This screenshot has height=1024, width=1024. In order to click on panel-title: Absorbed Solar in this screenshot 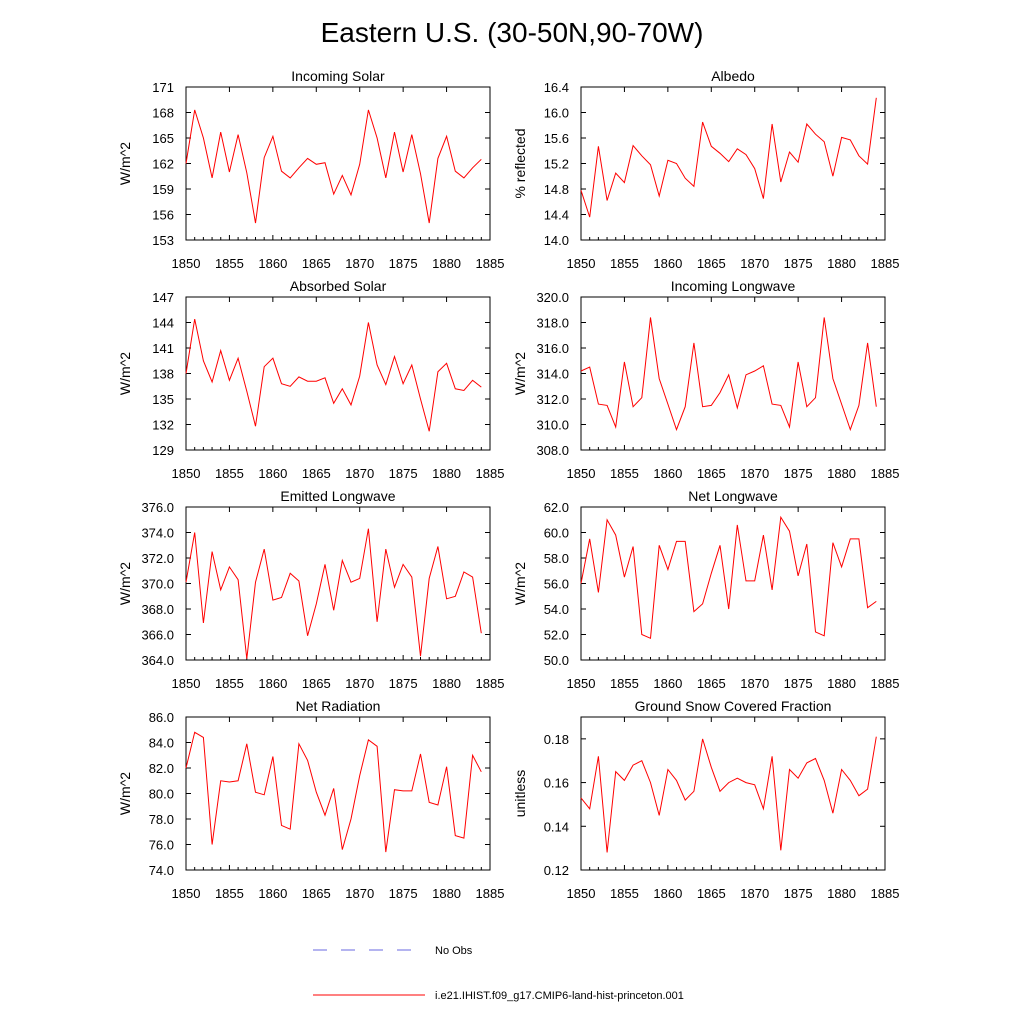, I will do `click(338, 286)`.